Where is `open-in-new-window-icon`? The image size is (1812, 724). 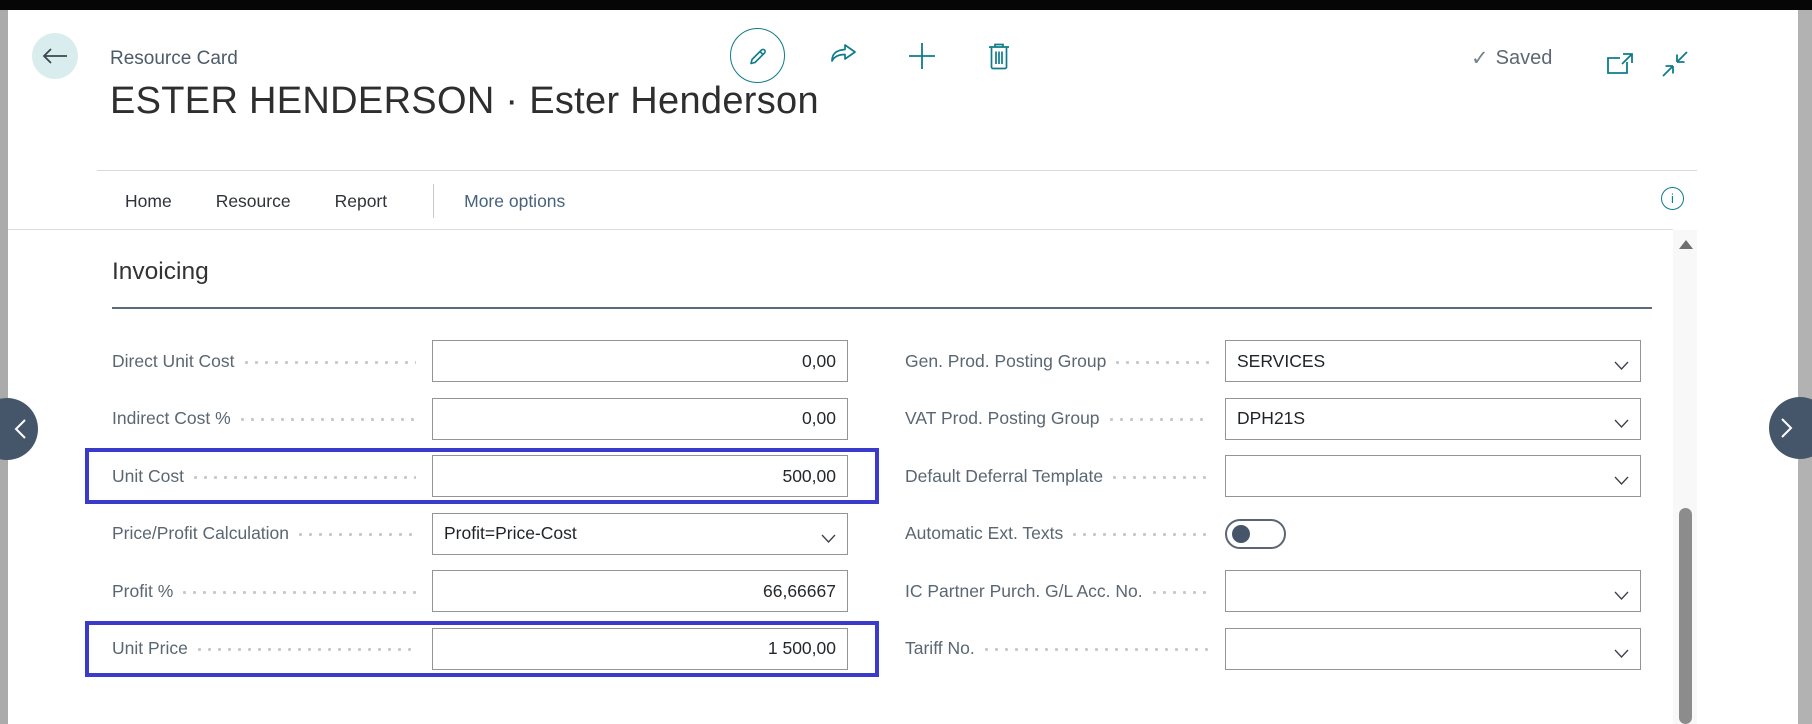
open-in-new-window-icon is located at coordinates (1620, 64).